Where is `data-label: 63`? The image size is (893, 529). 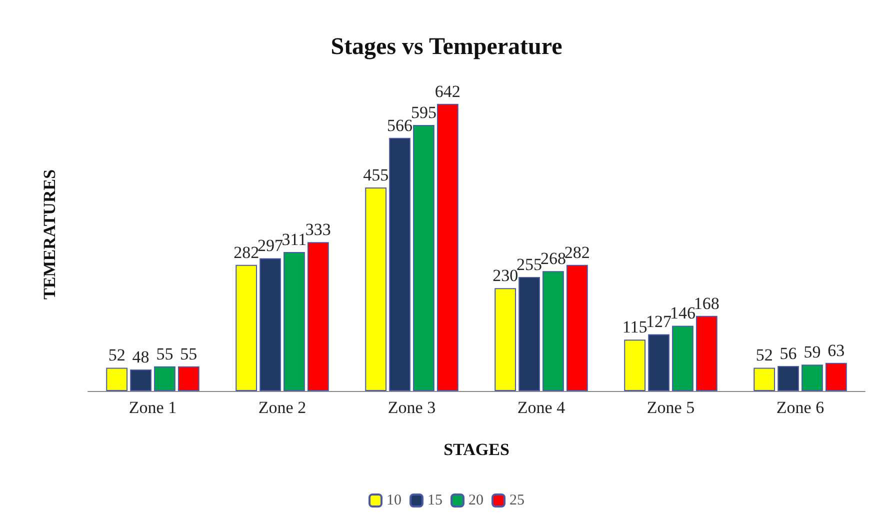 data-label: 63 is located at coordinates (836, 350).